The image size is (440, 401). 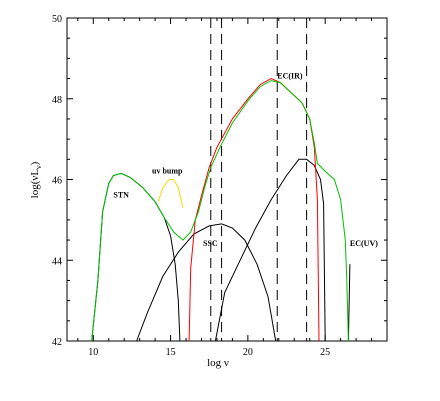 What do you see at coordinates (248, 352) in the screenshot?
I see `x-tick-label: 20` at bounding box center [248, 352].